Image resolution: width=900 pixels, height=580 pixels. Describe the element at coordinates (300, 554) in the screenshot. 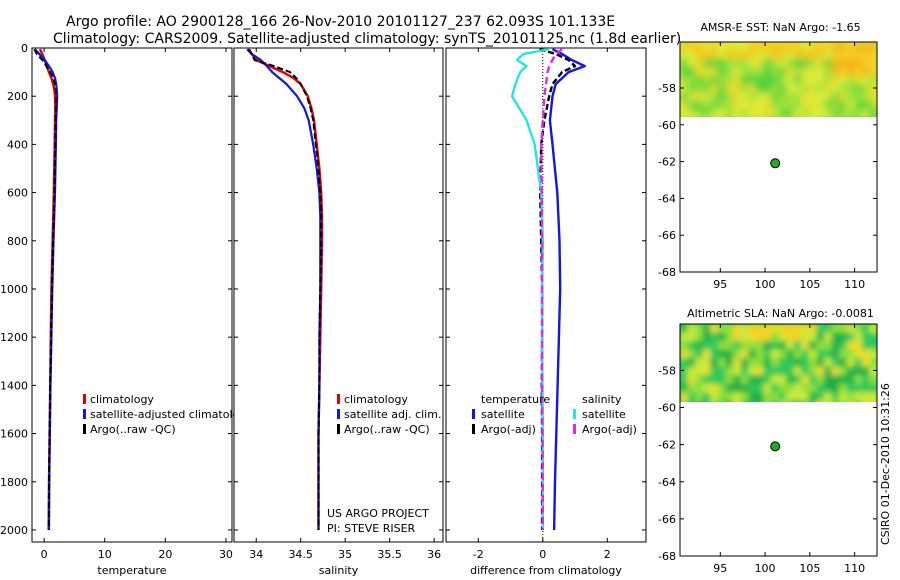

I see `x-tick-label: 34.5` at that location.